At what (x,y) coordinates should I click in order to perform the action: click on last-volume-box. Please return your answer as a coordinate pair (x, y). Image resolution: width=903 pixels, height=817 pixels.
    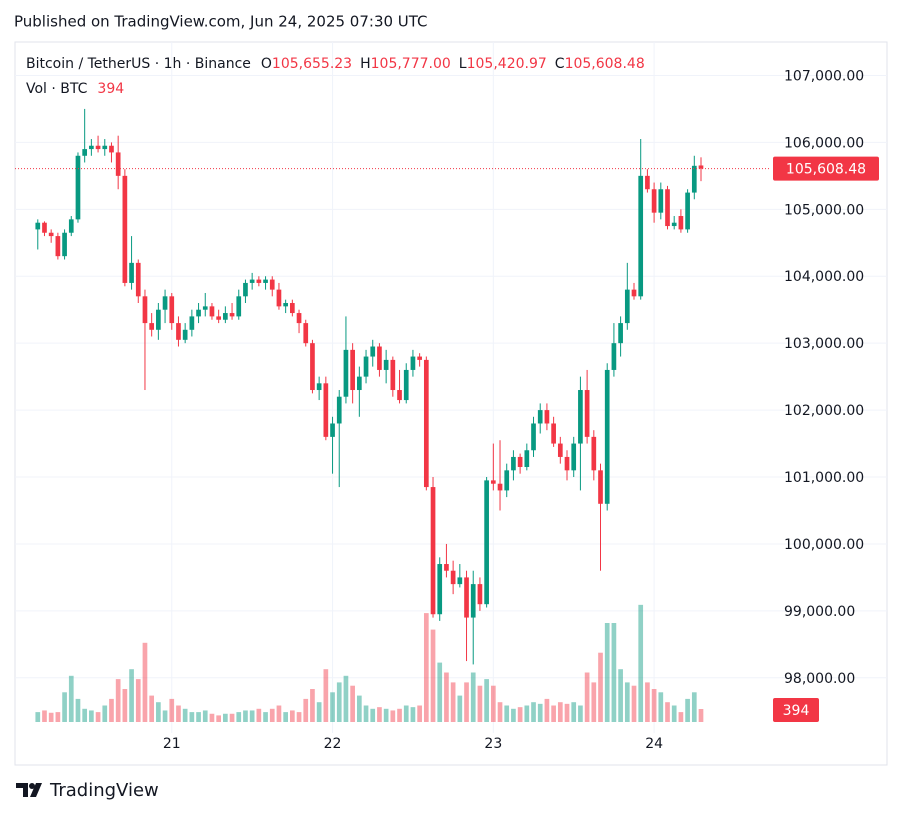
    Looking at the image, I should click on (796, 710).